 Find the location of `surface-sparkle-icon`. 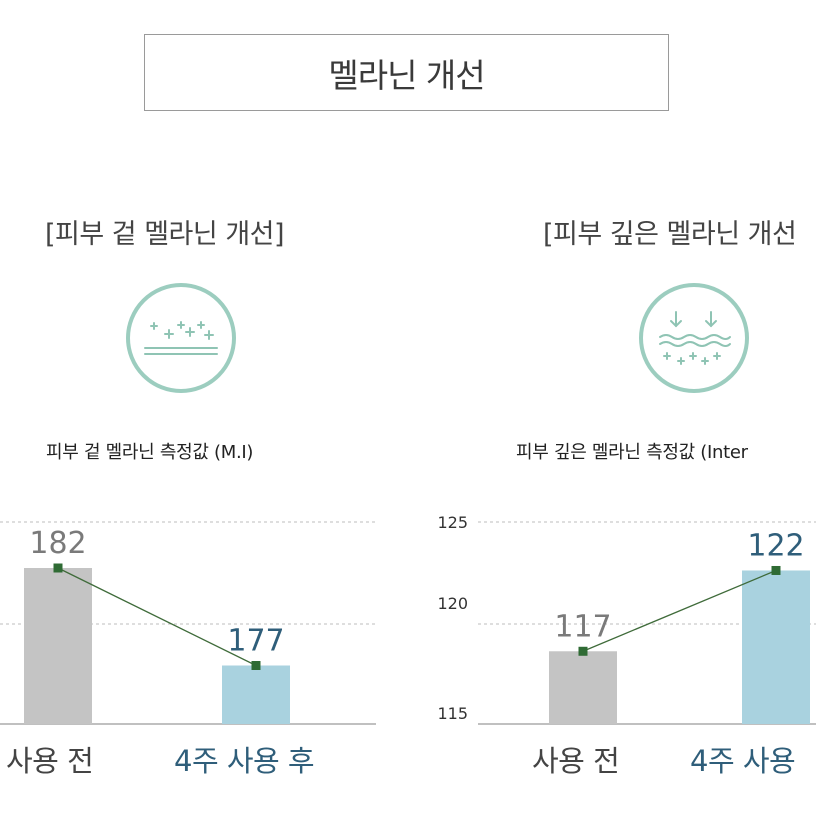

surface-sparkle-icon is located at coordinates (181, 338).